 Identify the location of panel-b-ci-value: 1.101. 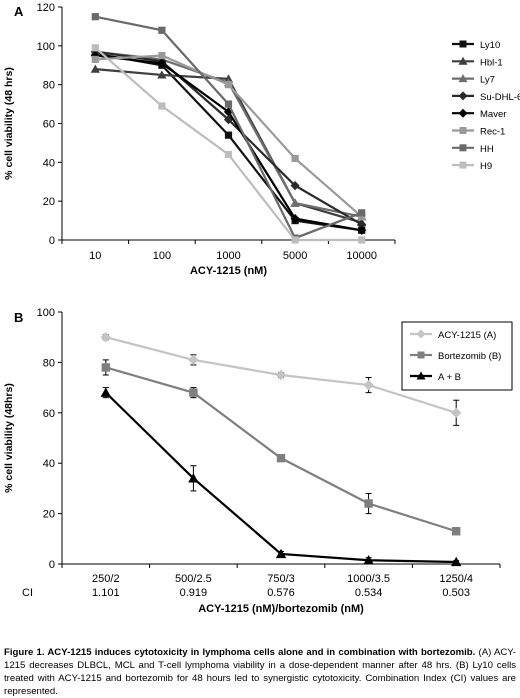
(106, 593).